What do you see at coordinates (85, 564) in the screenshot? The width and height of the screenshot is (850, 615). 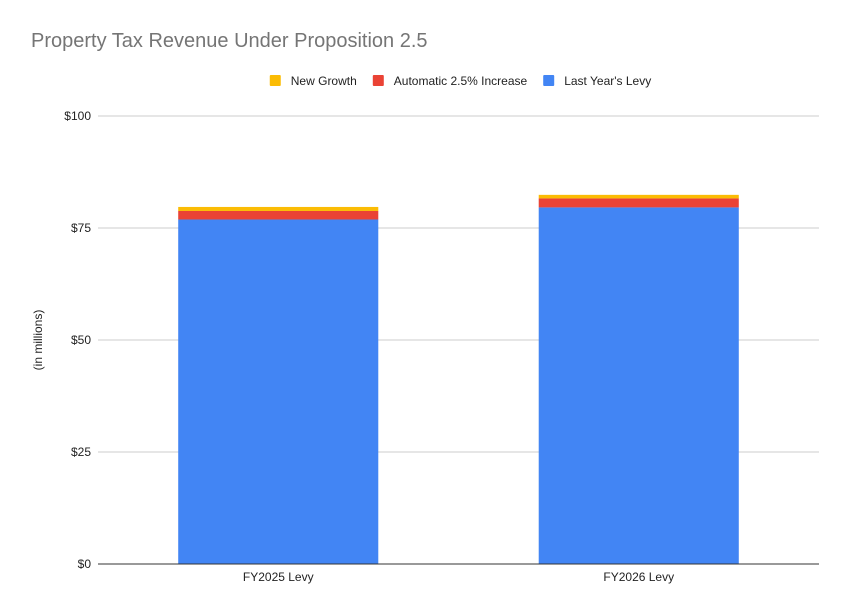 I see `y-tick-label: $0` at bounding box center [85, 564].